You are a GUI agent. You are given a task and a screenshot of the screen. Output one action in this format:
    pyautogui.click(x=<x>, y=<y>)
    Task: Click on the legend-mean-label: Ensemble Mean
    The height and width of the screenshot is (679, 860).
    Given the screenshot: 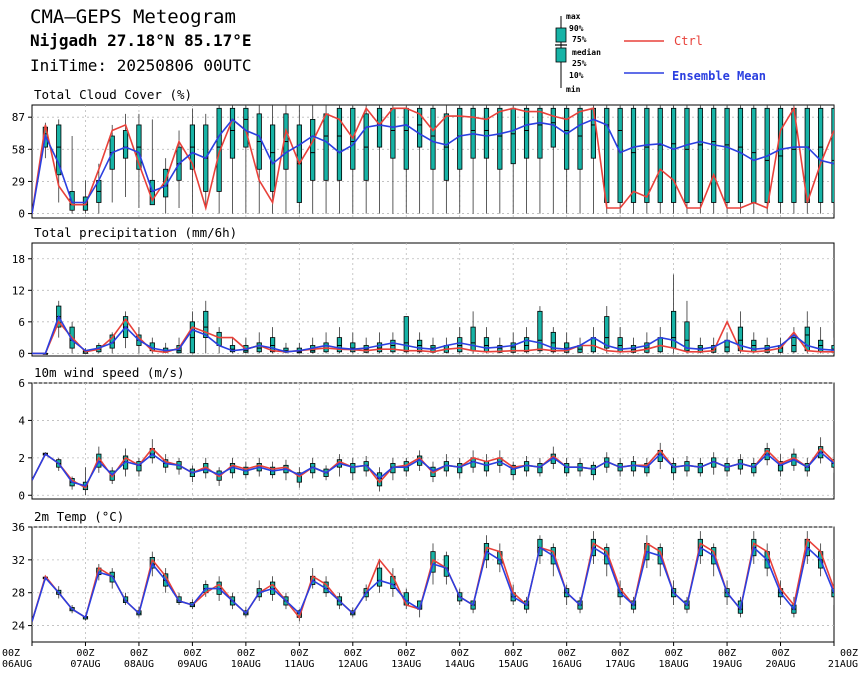 What is the action you would take?
    pyautogui.click(x=719, y=76)
    